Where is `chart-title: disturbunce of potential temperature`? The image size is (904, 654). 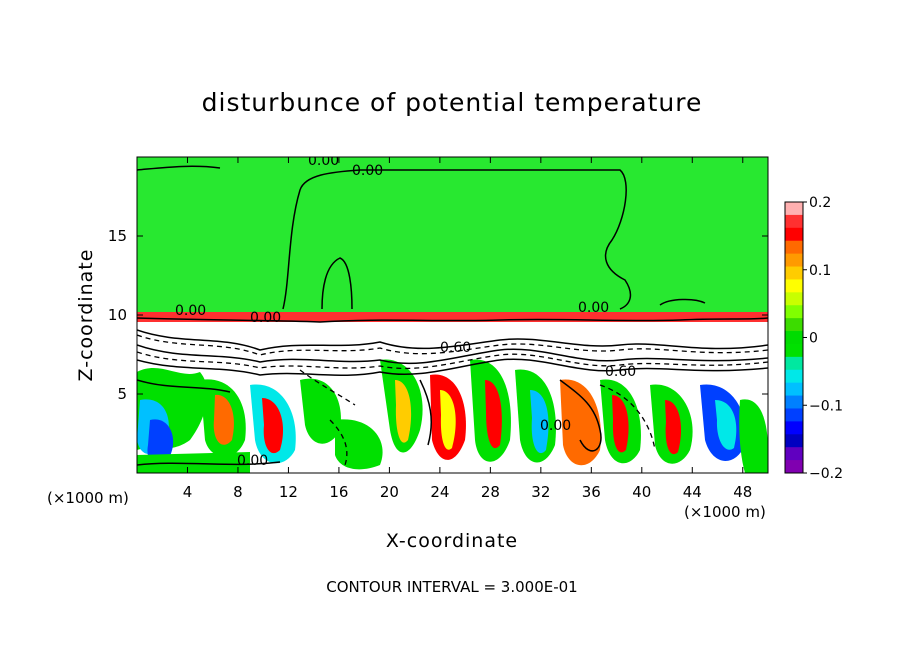 chart-title: disturbunce of potential temperature is located at coordinates (452, 102).